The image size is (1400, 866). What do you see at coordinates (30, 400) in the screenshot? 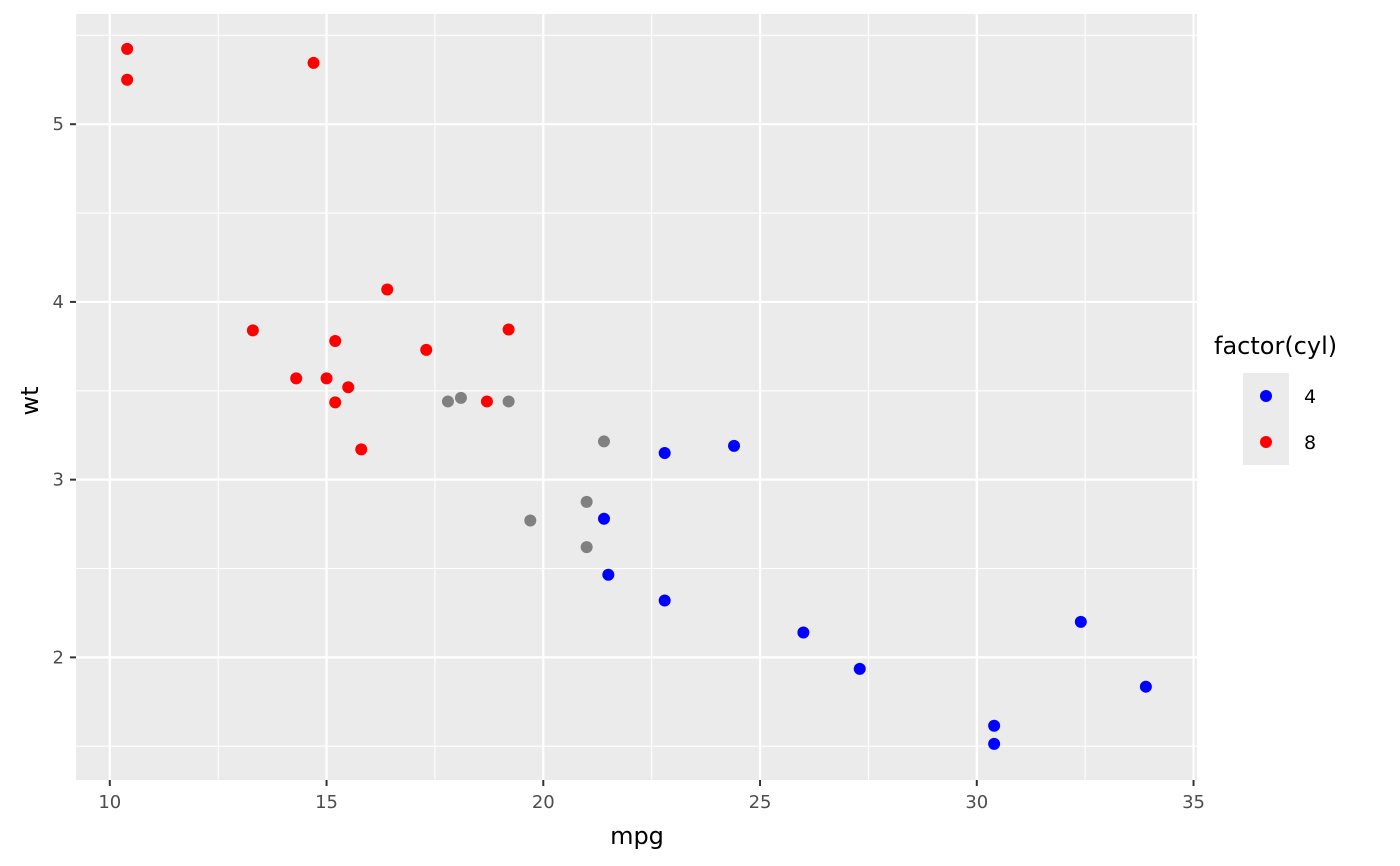
I see `y-axis-title: wt` at bounding box center [30, 400].